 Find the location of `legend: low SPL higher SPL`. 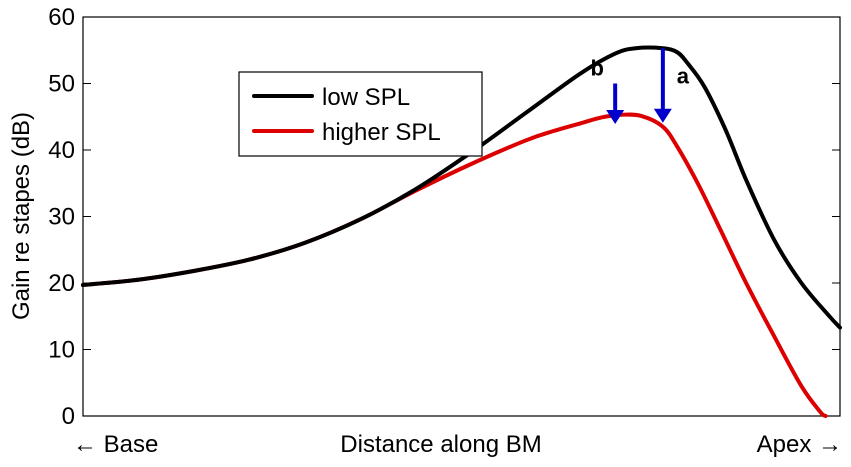

legend: low SPL higher SPL is located at coordinates (360, 114).